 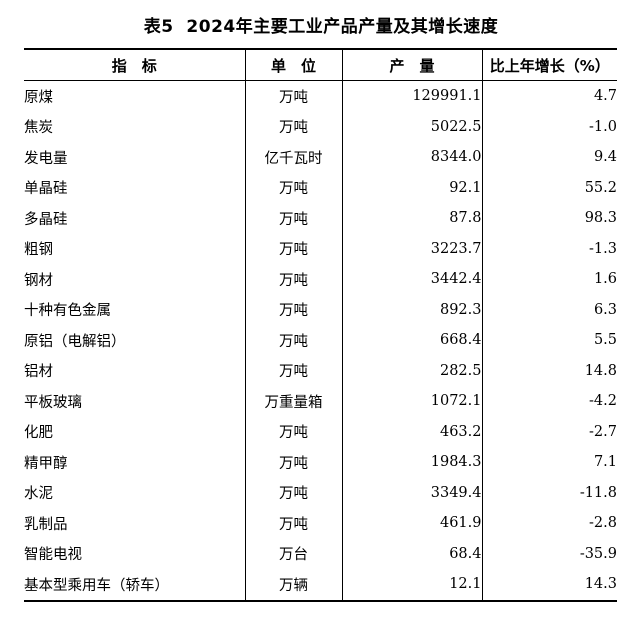 I want to click on growth-cell: 7.1, so click(x=549, y=462).